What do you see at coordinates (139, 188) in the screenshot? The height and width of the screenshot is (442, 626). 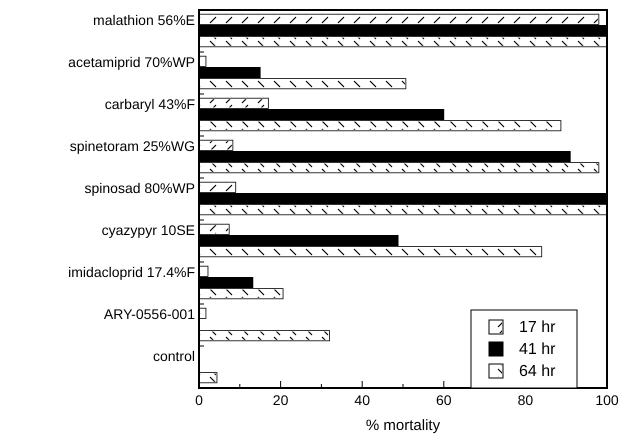 I see `y-tick-label: spinosad 80%WP` at bounding box center [139, 188].